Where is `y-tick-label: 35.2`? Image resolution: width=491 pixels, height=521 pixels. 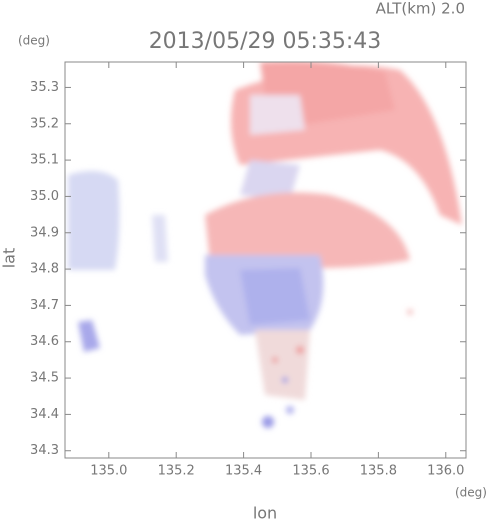 y-tick-label: 35.2 is located at coordinates (44, 123).